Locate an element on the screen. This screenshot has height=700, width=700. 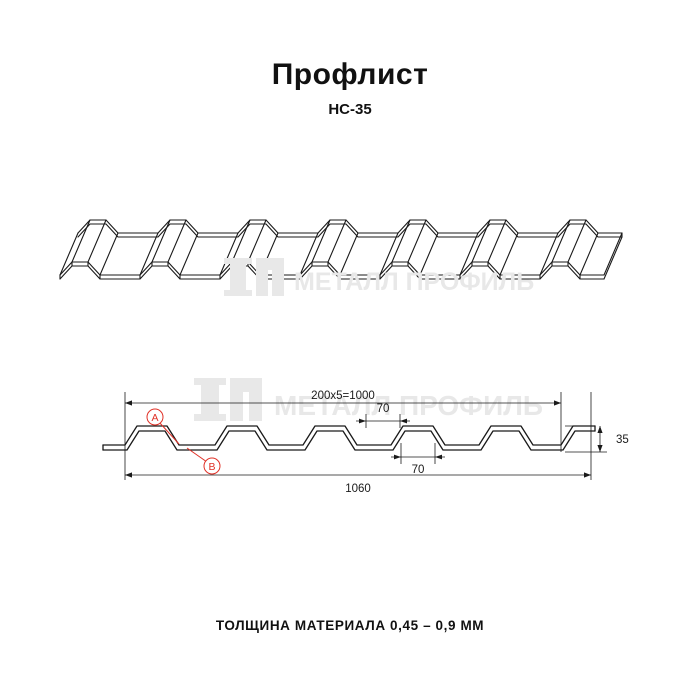
page-subtitle: НС-35 is located at coordinates (350, 109).